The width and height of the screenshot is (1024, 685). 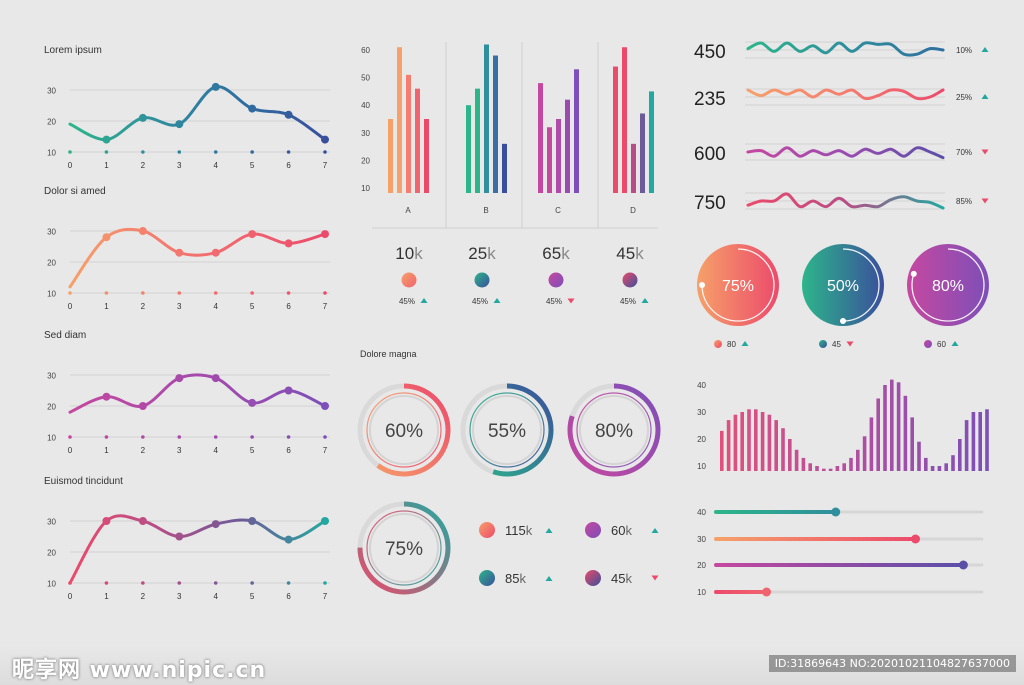 I want to click on ring-stat-1: 115k, so click(x=516, y=530).